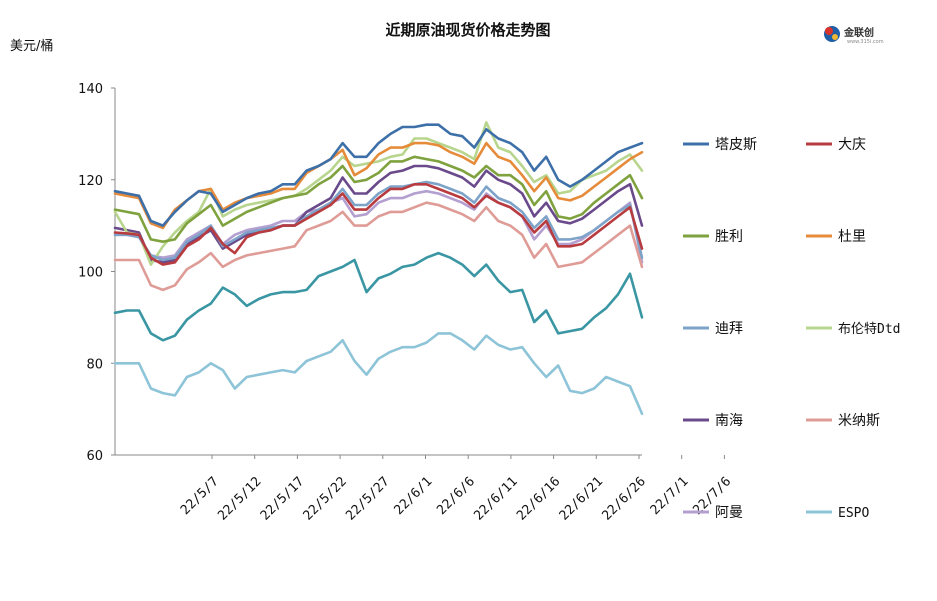  What do you see at coordinates (729, 513) in the screenshot?
I see `legend-label: 阿曼` at bounding box center [729, 513].